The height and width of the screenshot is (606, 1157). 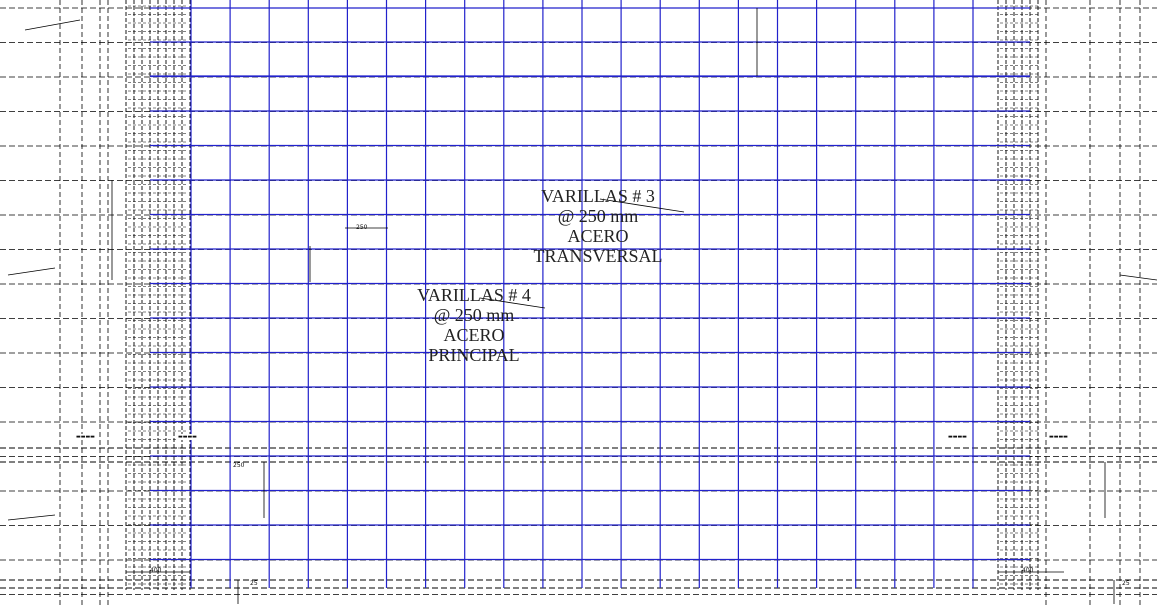 What do you see at coordinates (1058, 437) in the screenshot?
I see `tag-right-2: ▬▬▬▬` at bounding box center [1058, 437].